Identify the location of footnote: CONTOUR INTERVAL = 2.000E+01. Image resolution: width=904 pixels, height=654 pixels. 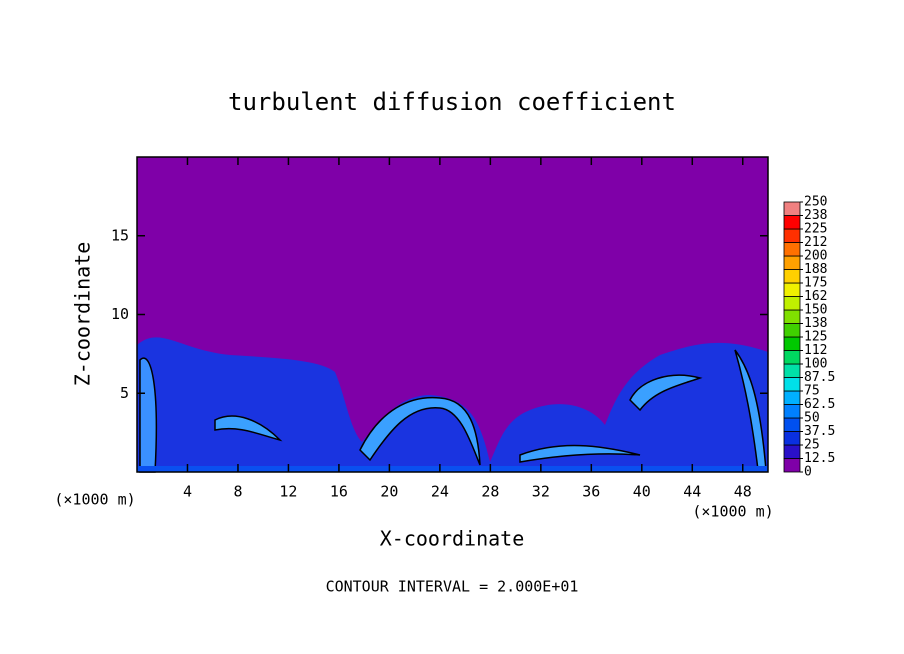
(452, 587).